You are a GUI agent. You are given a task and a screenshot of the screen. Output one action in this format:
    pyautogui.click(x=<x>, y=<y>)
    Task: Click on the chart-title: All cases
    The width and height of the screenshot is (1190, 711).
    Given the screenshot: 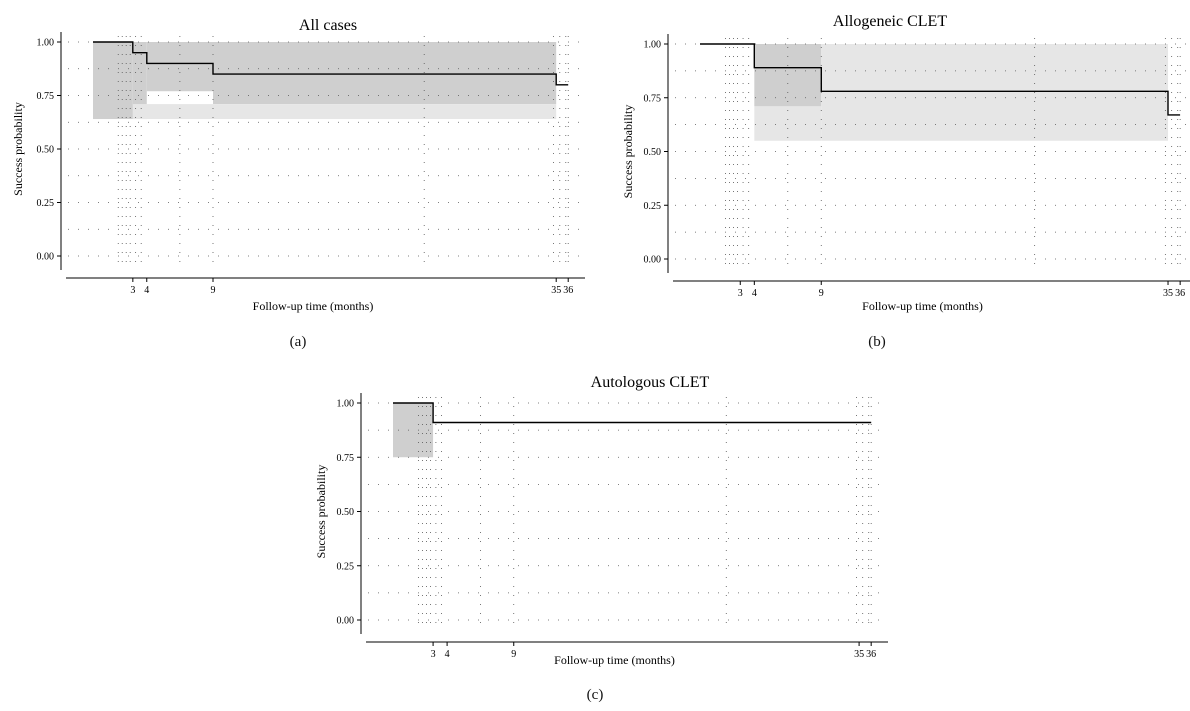 What is the action you would take?
    pyautogui.click(x=328, y=25)
    